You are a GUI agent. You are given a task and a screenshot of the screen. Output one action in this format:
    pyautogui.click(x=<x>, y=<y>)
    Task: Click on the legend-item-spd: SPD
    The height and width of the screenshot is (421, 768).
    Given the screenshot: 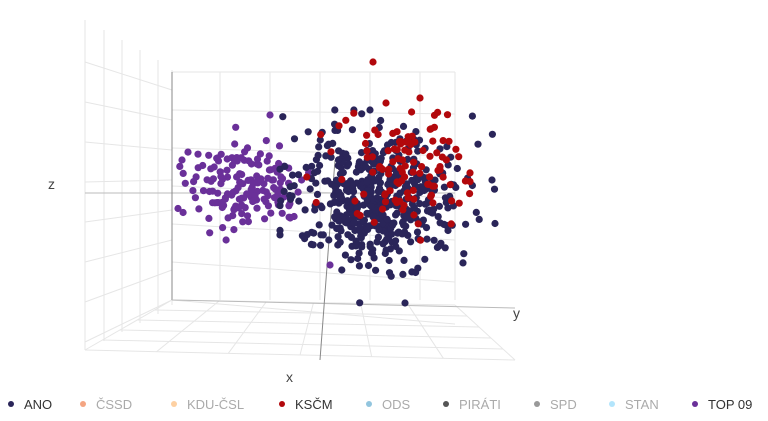 What is the action you would take?
    pyautogui.click(x=555, y=404)
    